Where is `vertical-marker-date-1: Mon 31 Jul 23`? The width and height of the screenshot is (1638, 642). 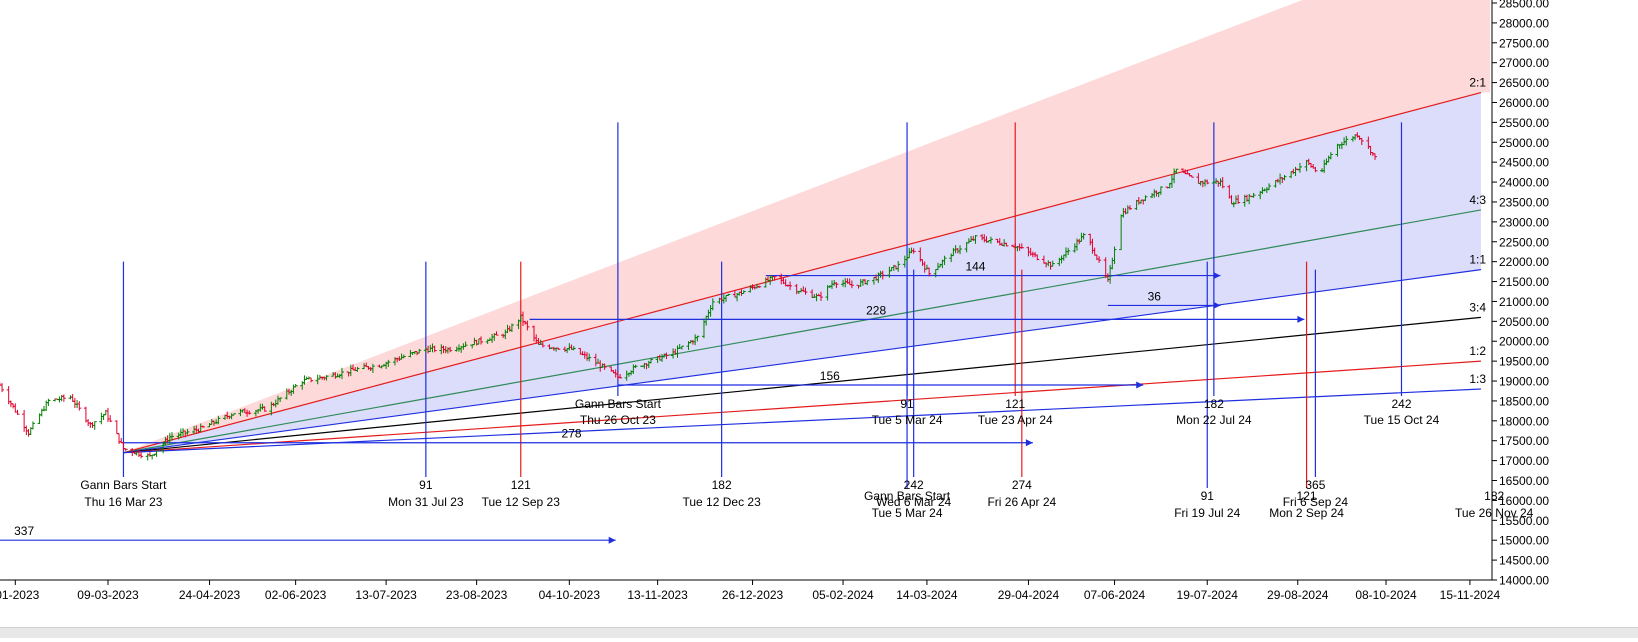 vertical-marker-date-1: Mon 31 Jul 23 is located at coordinates (426, 502).